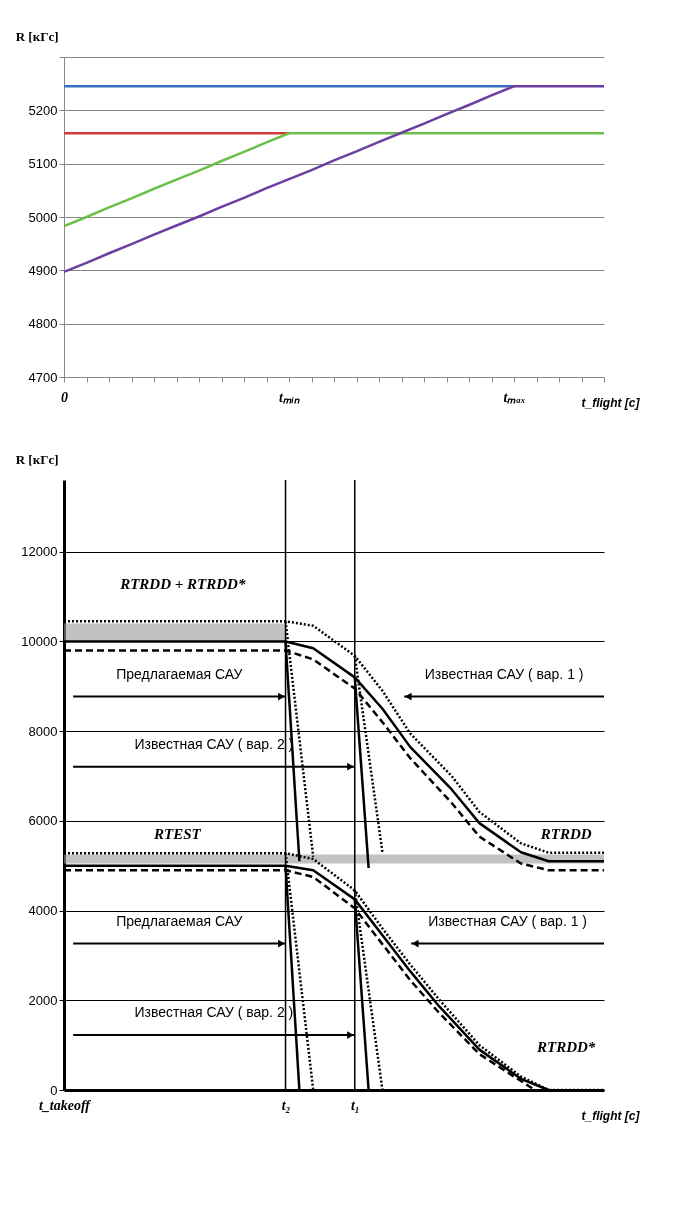 The image size is (696, 1209). Describe the element at coordinates (514, 397) in the screenshot. I see `x-tick-label: tₘₐₓ` at that location.